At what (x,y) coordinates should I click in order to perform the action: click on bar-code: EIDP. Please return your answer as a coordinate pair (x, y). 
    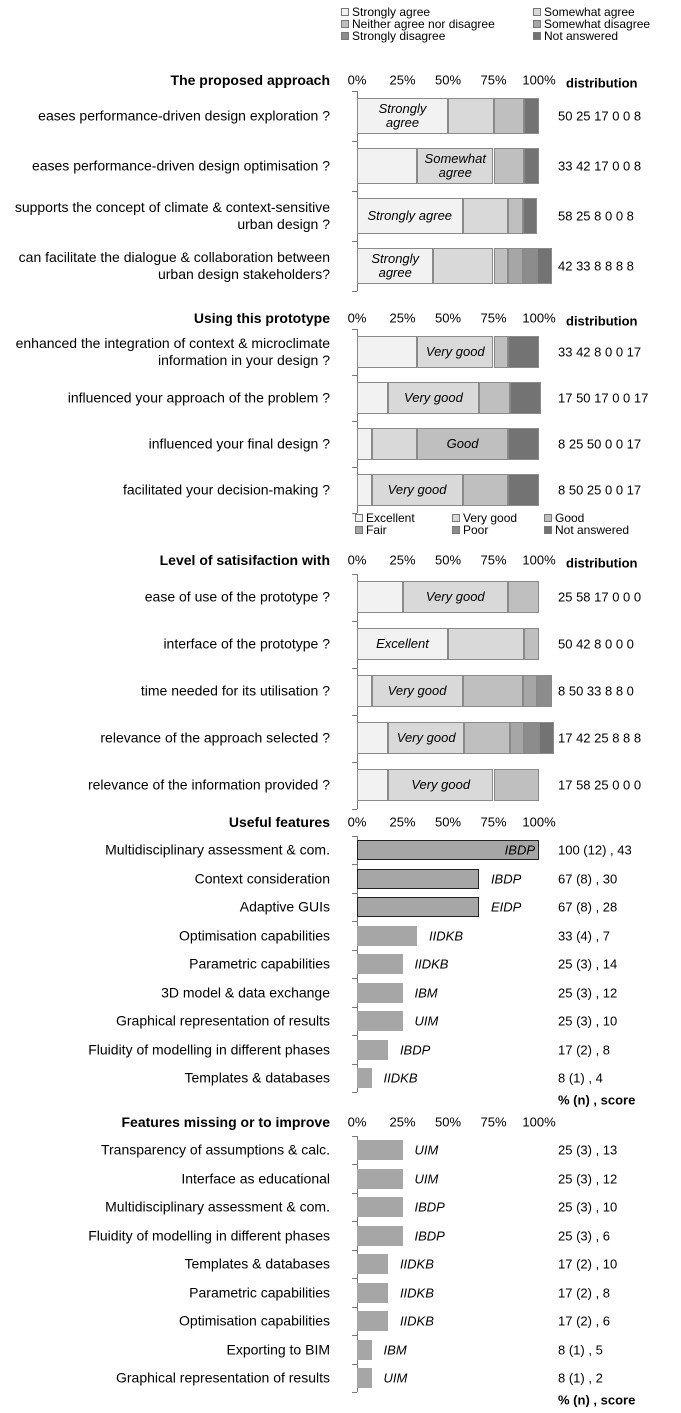
    Looking at the image, I should click on (506, 907).